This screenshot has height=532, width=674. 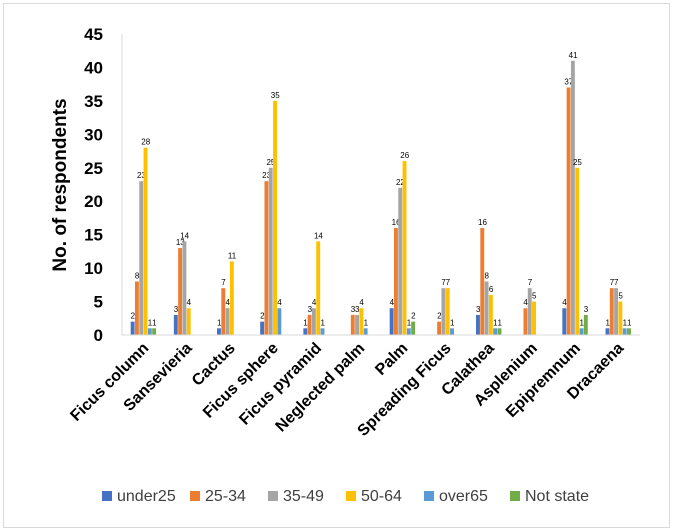 What do you see at coordinates (391, 359) in the screenshot?
I see `x-tick-label: Palm` at bounding box center [391, 359].